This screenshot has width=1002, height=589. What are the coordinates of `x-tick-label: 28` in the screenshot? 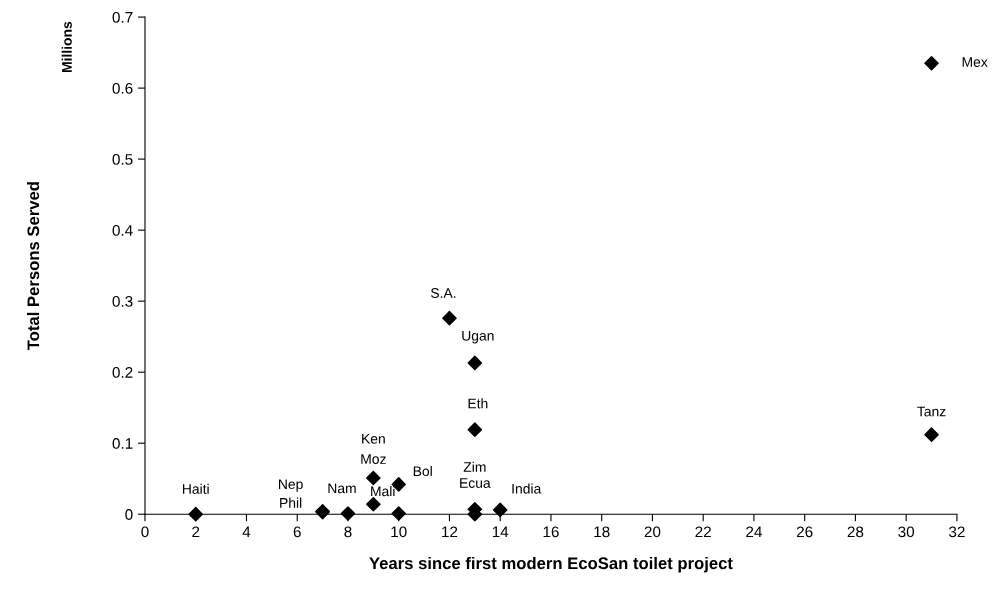 It's located at (855, 532).